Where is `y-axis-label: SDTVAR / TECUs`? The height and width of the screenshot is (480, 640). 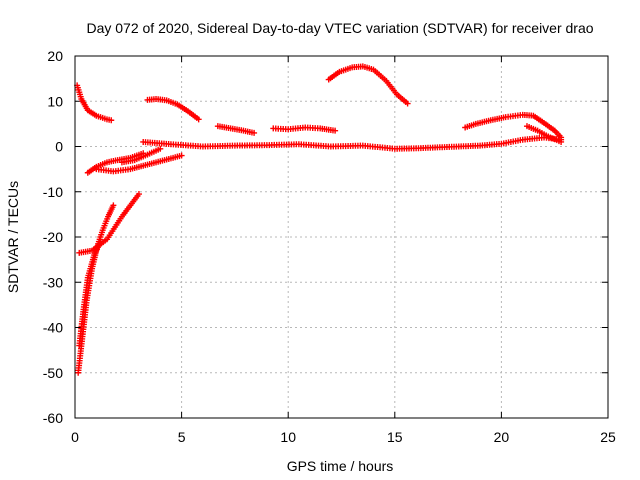
y-axis-label: SDTVAR / TECUs is located at coordinates (13, 237).